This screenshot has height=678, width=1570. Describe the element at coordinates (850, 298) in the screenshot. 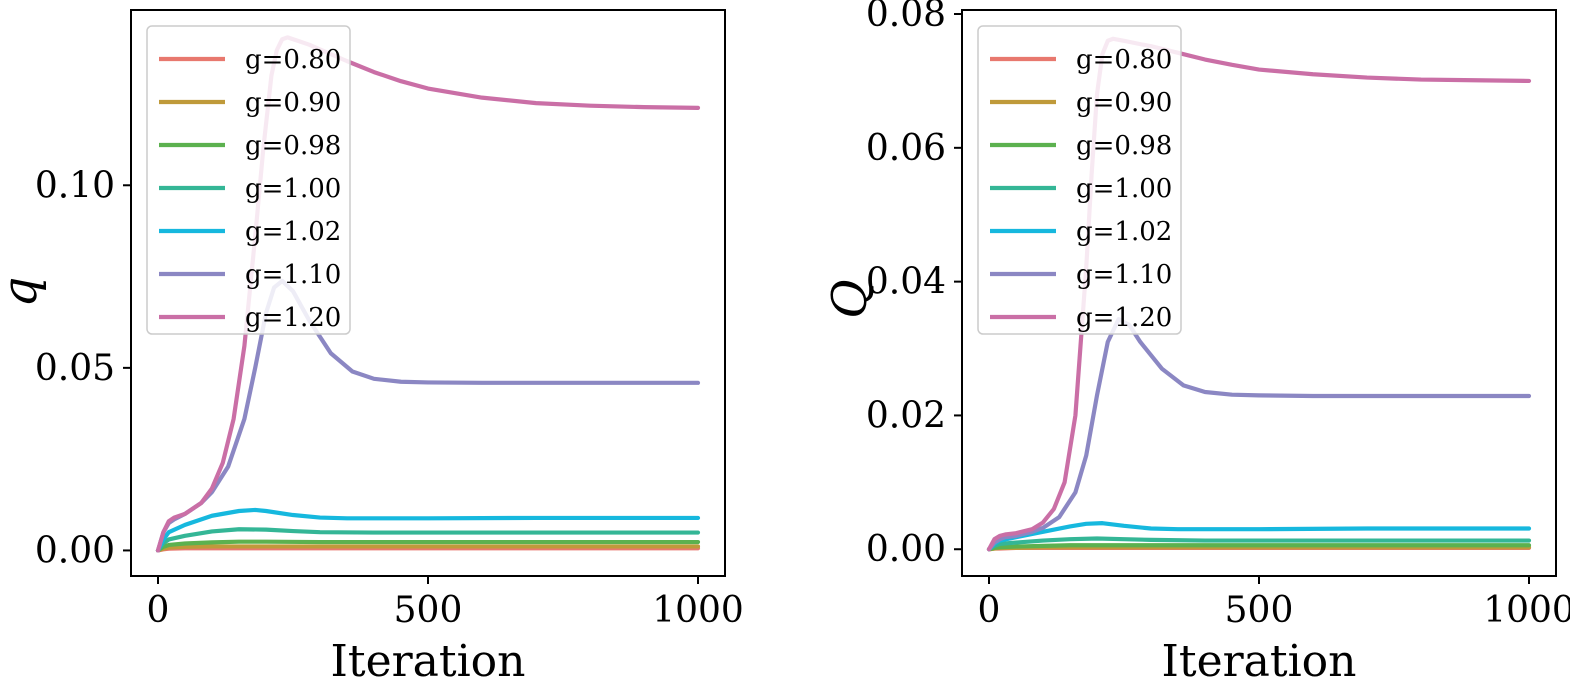

I see `y-axis-label: Q` at that location.